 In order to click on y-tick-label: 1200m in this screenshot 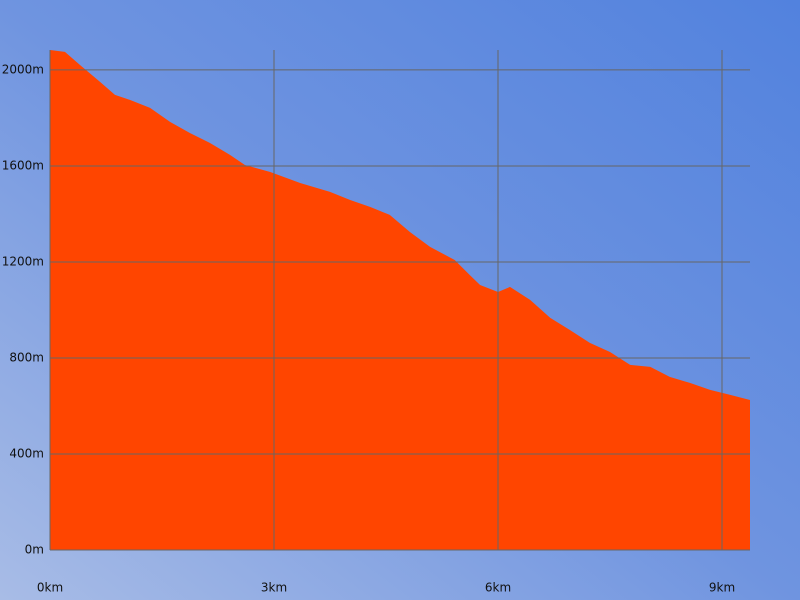, I will do `click(23, 261)`.